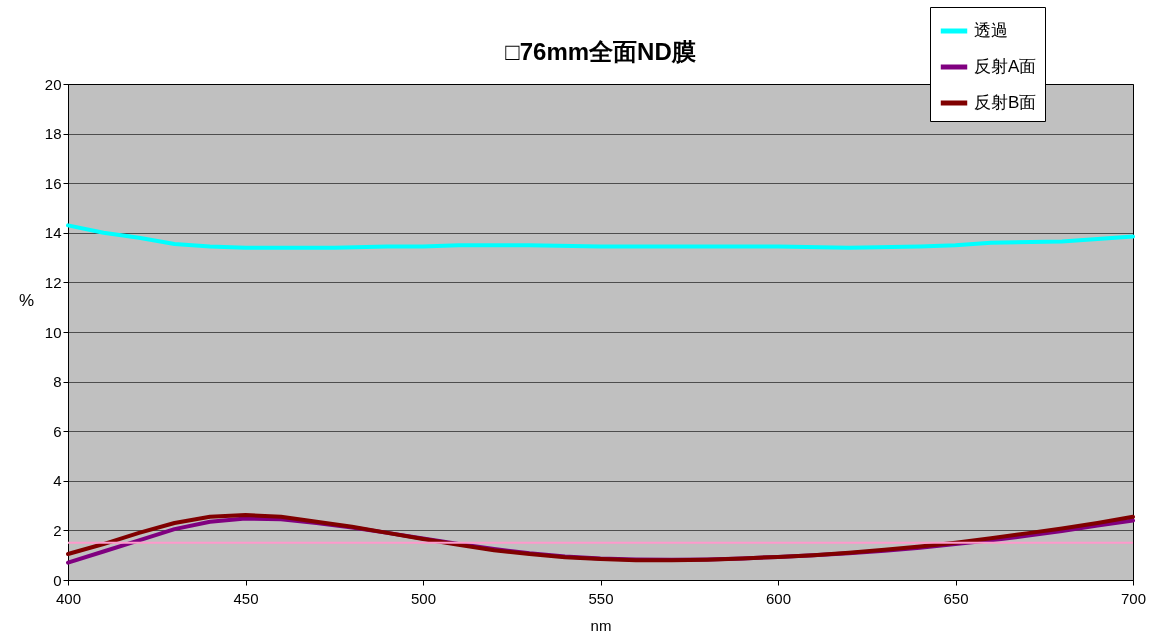 Image resolution: width=1168 pixels, height=637 pixels. Describe the element at coordinates (57, 431) in the screenshot. I see `y-tick-label: 6` at that location.